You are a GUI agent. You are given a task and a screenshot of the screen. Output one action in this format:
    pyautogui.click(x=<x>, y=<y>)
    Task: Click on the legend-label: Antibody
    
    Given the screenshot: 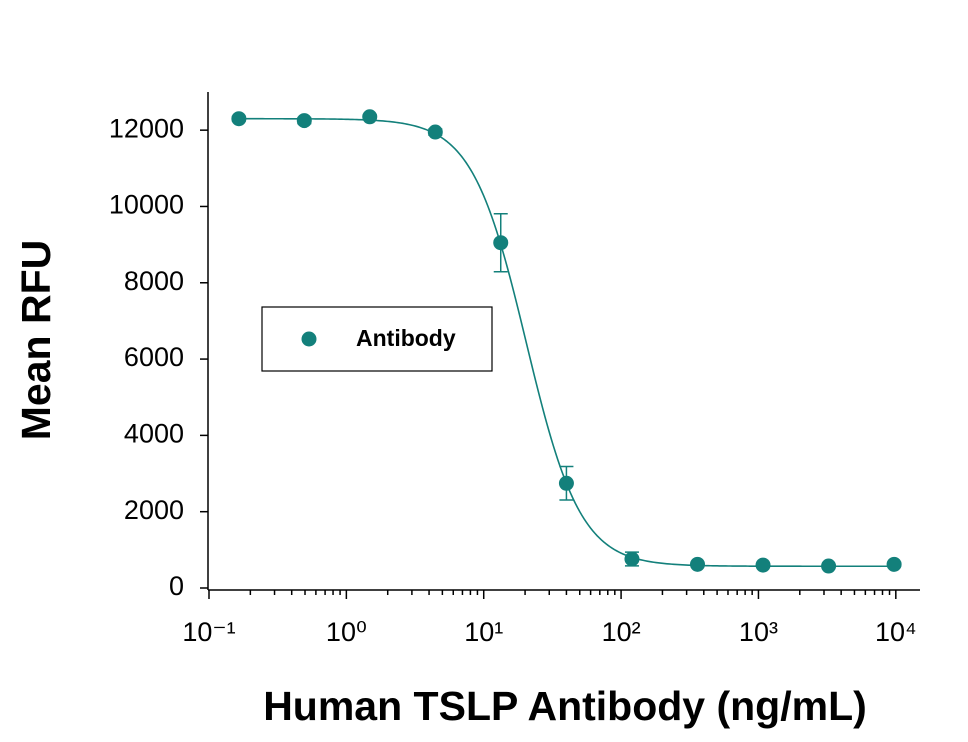 What is the action you would take?
    pyautogui.click(x=406, y=338)
    